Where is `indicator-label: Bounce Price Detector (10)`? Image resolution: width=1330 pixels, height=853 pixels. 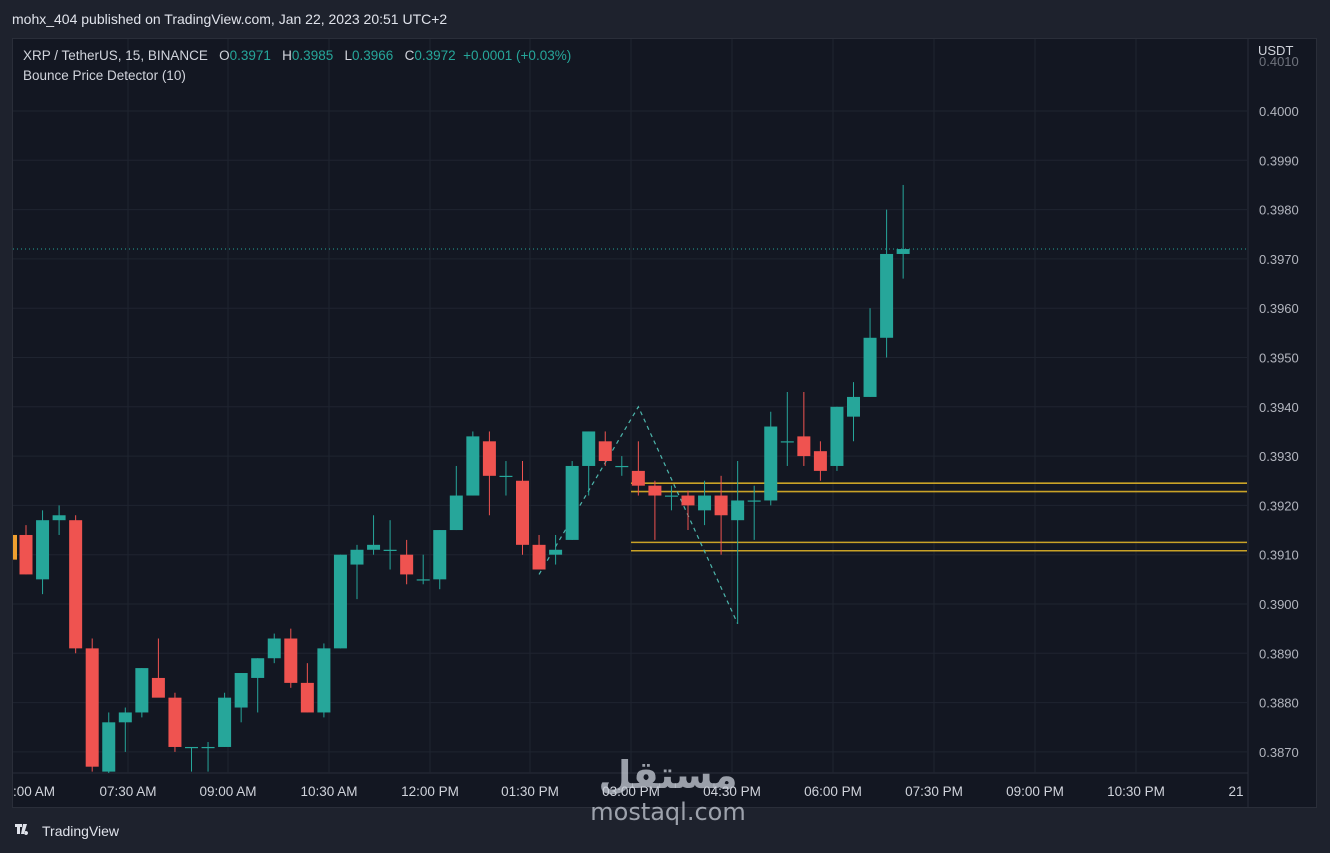 indicator-label: Bounce Price Detector (10) is located at coordinates (104, 75).